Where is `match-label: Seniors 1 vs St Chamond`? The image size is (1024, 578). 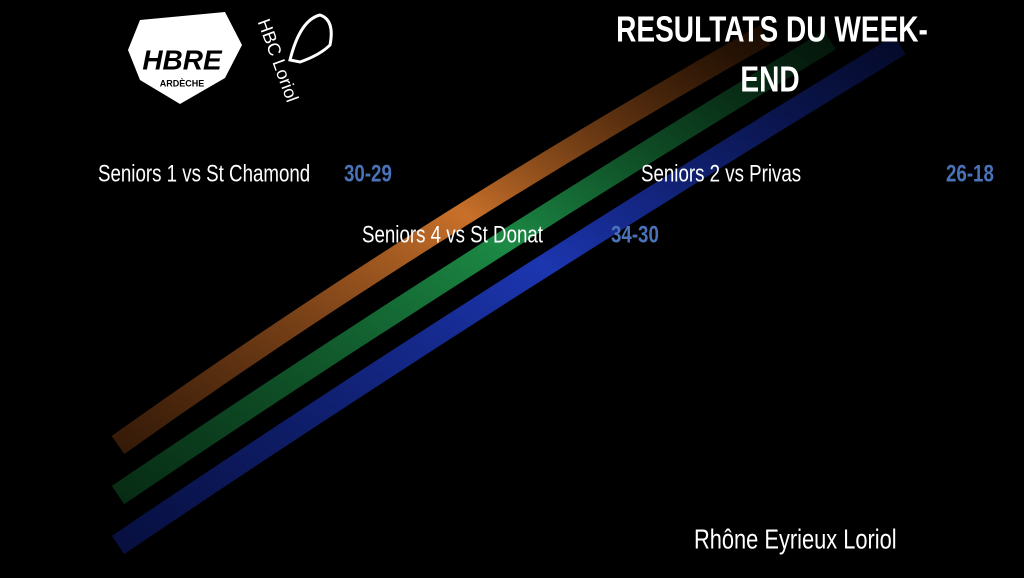
match-label: Seniors 1 vs St Chamond is located at coordinates (204, 173).